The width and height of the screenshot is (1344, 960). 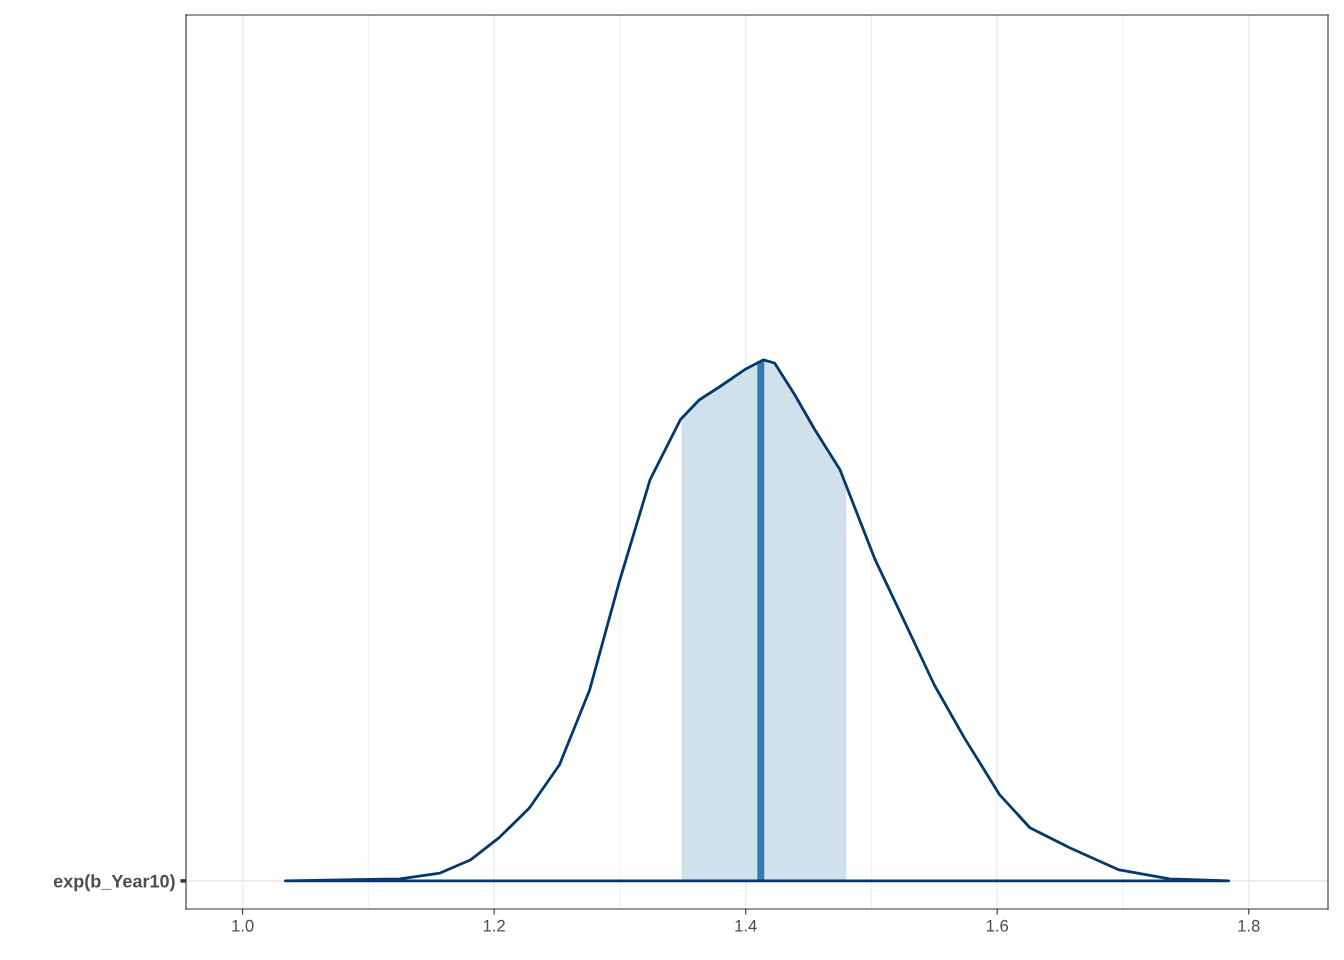 What do you see at coordinates (494, 925) in the screenshot?
I see `x-tick-label: 1.2` at bounding box center [494, 925].